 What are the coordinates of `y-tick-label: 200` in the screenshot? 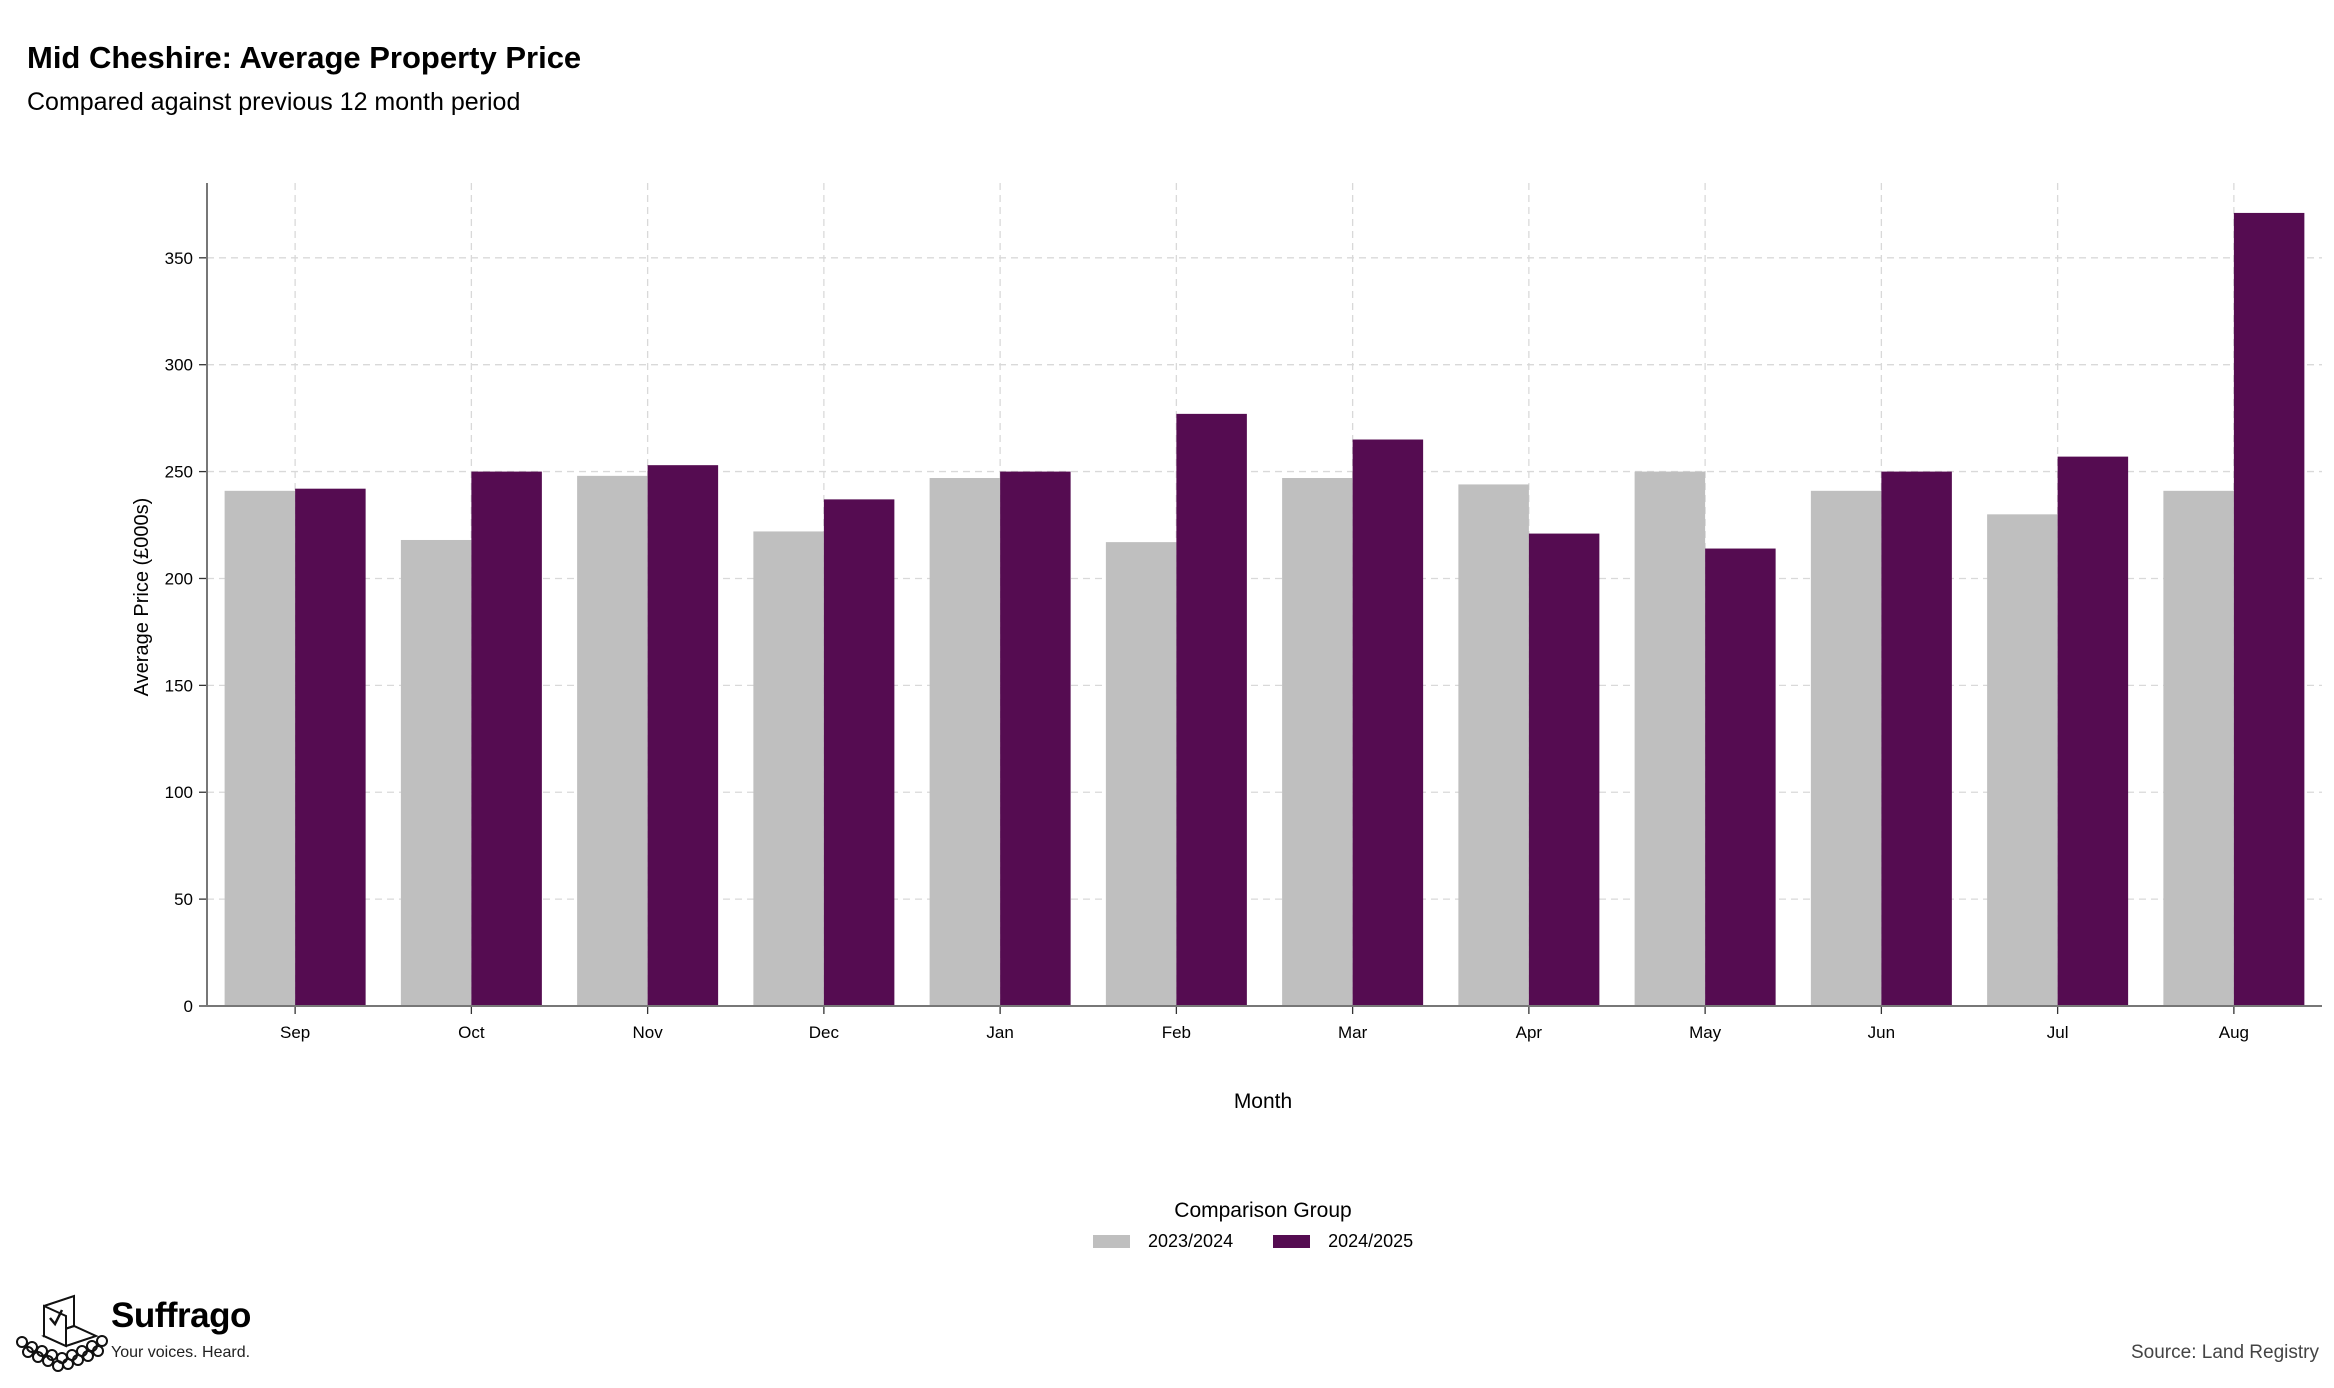 It's located at (179, 578).